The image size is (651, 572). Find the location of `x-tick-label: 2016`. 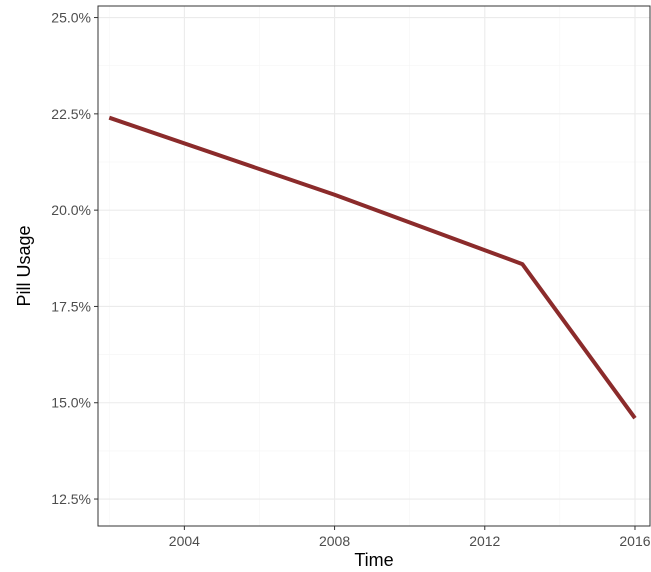

x-tick-label: 2016 is located at coordinates (634, 541).